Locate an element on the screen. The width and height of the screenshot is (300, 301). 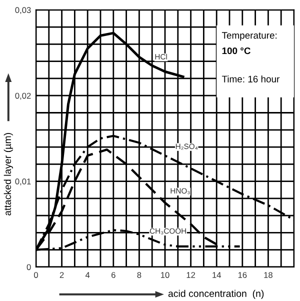
annotation: 100 °C is located at coordinates (236, 50).